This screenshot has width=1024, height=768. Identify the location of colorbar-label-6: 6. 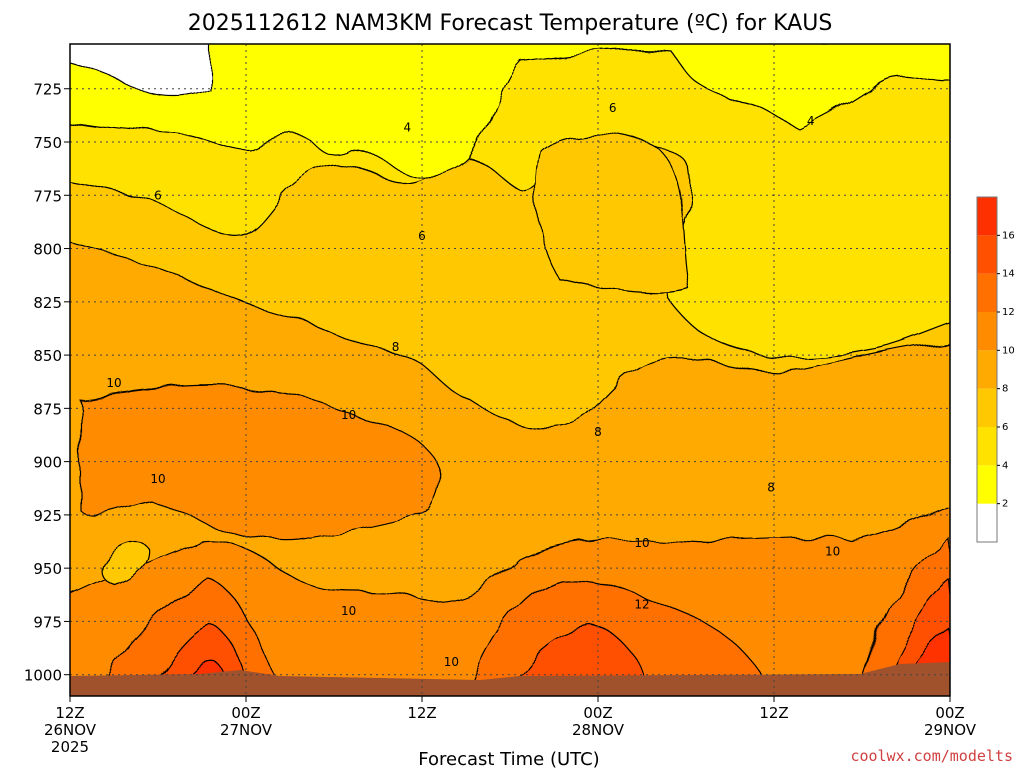
(1005, 427).